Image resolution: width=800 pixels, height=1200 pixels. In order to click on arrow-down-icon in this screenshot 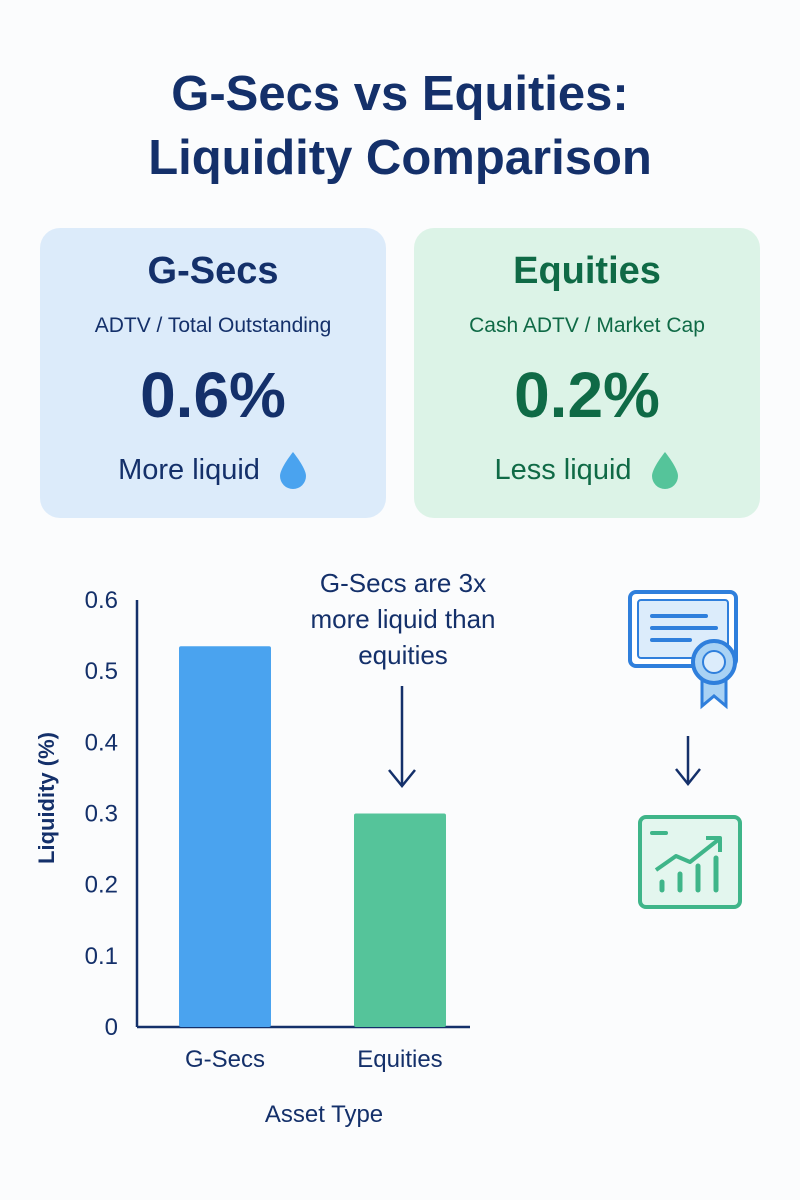, I will do `click(688, 761)`.